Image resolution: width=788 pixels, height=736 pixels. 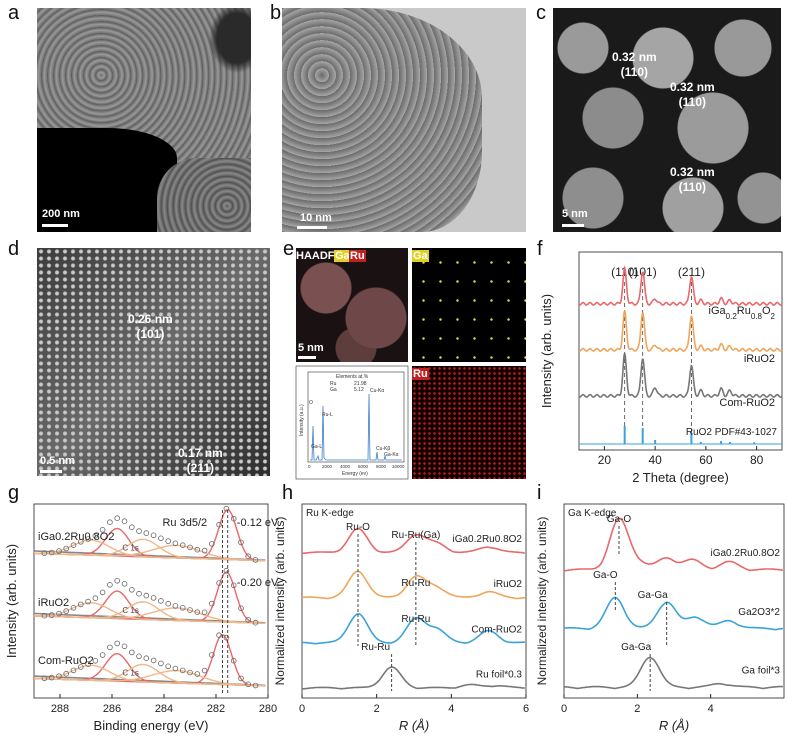 What do you see at coordinates (333, 390) in the screenshot?
I see `eds-row-ga-el: Ga` at bounding box center [333, 390].